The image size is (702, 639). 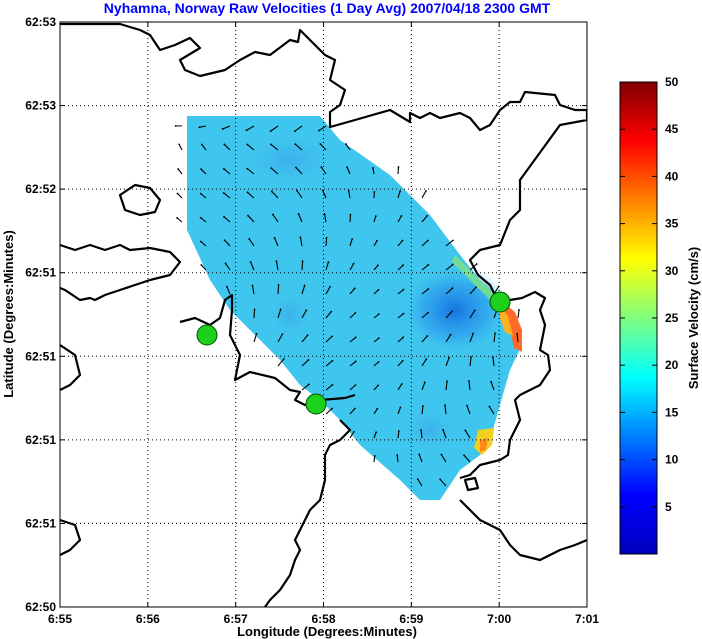 What do you see at coordinates (672, 176) in the screenshot?
I see `colorbar-tick-label: 40` at bounding box center [672, 176].